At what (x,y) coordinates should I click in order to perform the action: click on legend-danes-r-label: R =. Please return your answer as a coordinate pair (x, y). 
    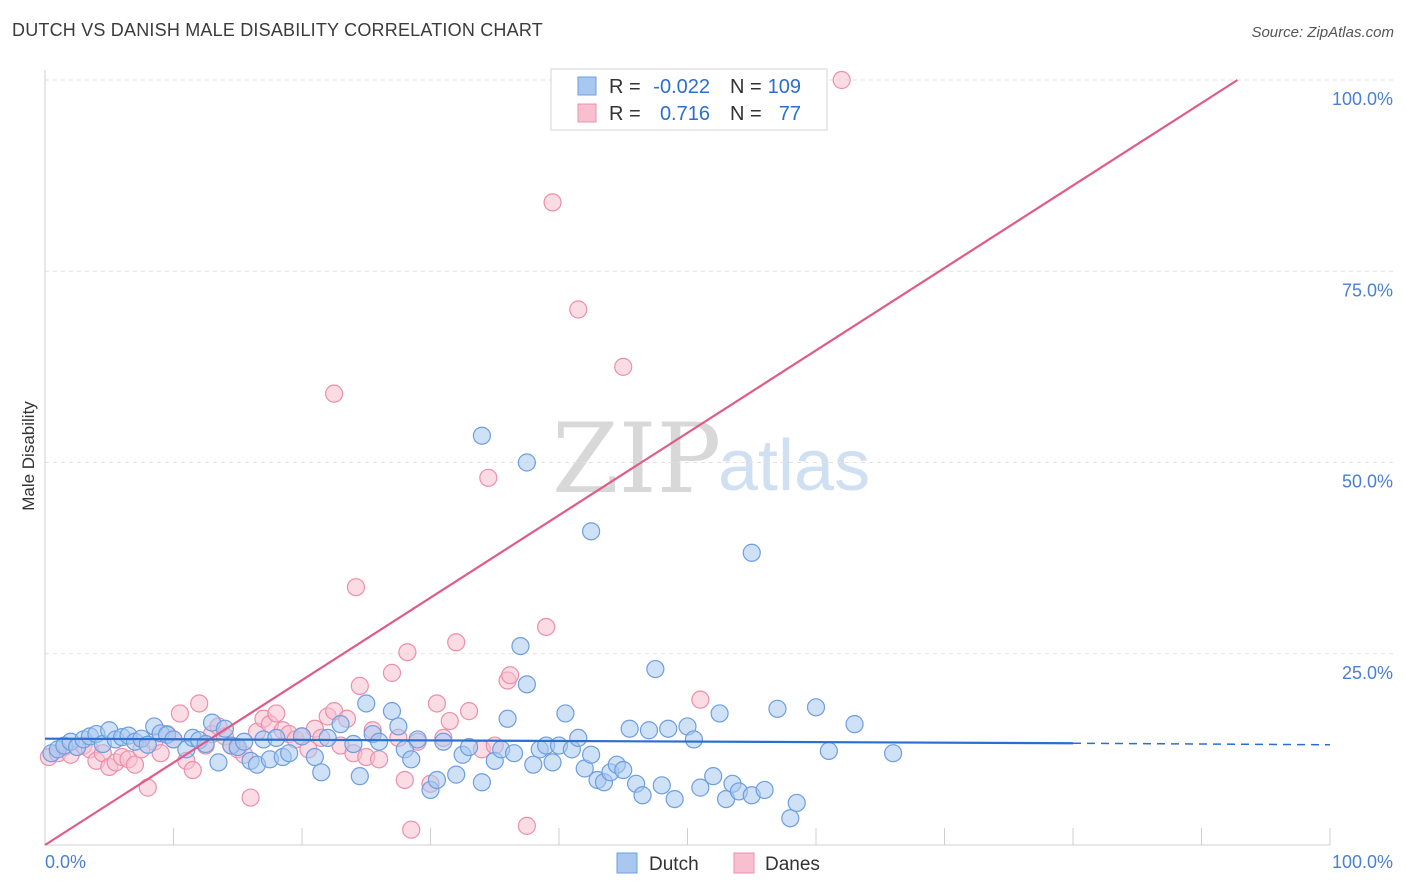
    Looking at the image, I should click on (625, 114).